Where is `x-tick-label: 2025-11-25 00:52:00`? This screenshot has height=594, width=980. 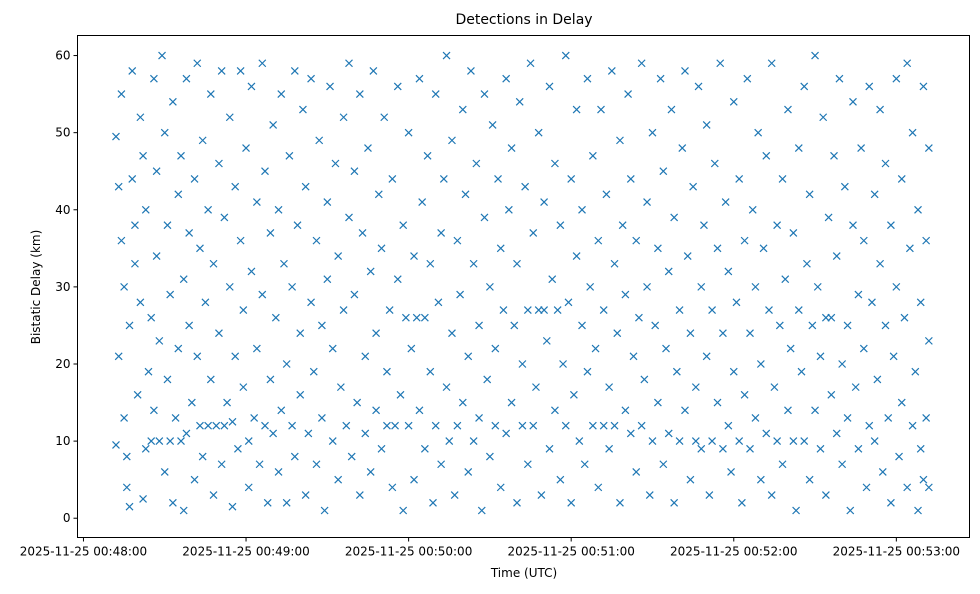 x-tick-label: 2025-11-25 00:52:00 is located at coordinates (733, 552).